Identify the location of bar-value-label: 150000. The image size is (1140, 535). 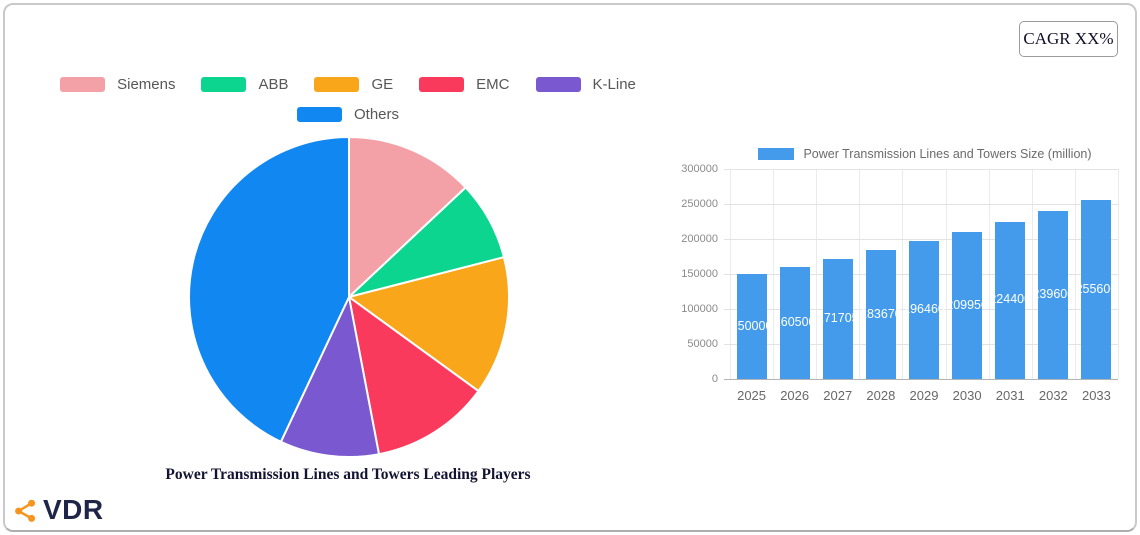
(751, 325).